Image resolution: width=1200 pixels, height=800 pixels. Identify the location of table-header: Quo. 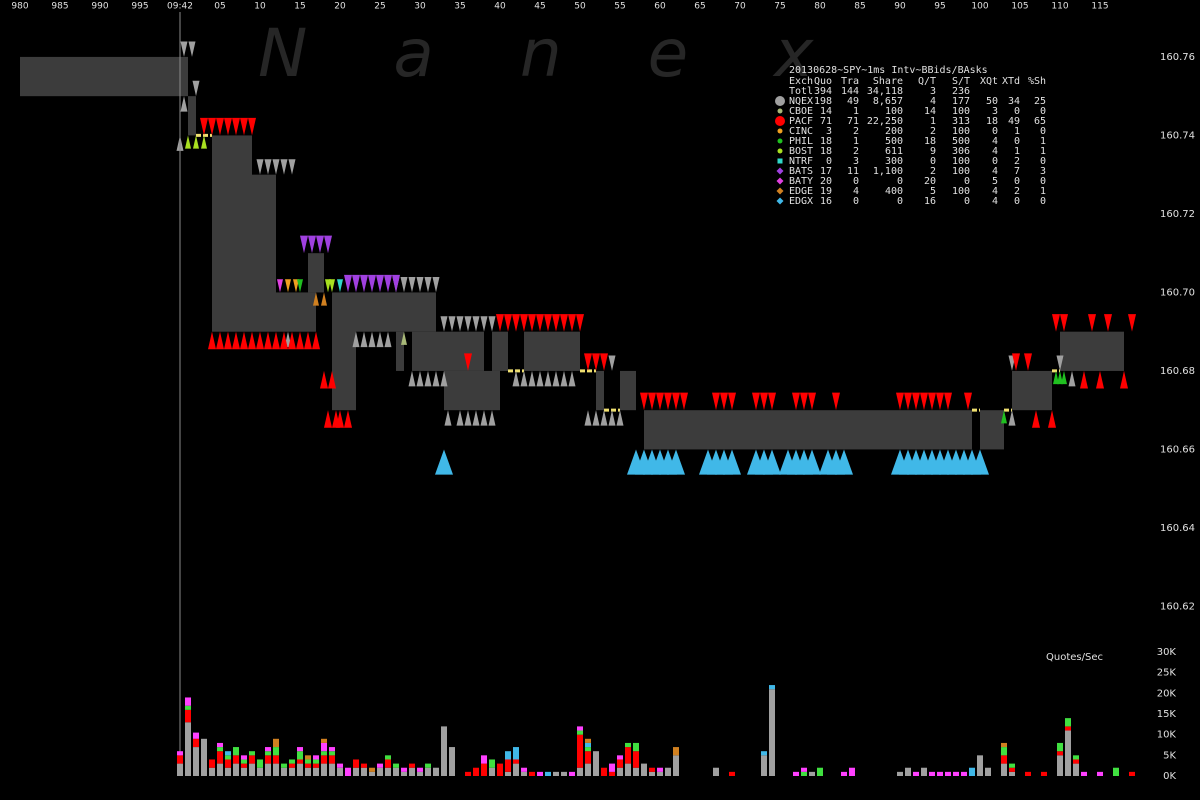
(823, 81).